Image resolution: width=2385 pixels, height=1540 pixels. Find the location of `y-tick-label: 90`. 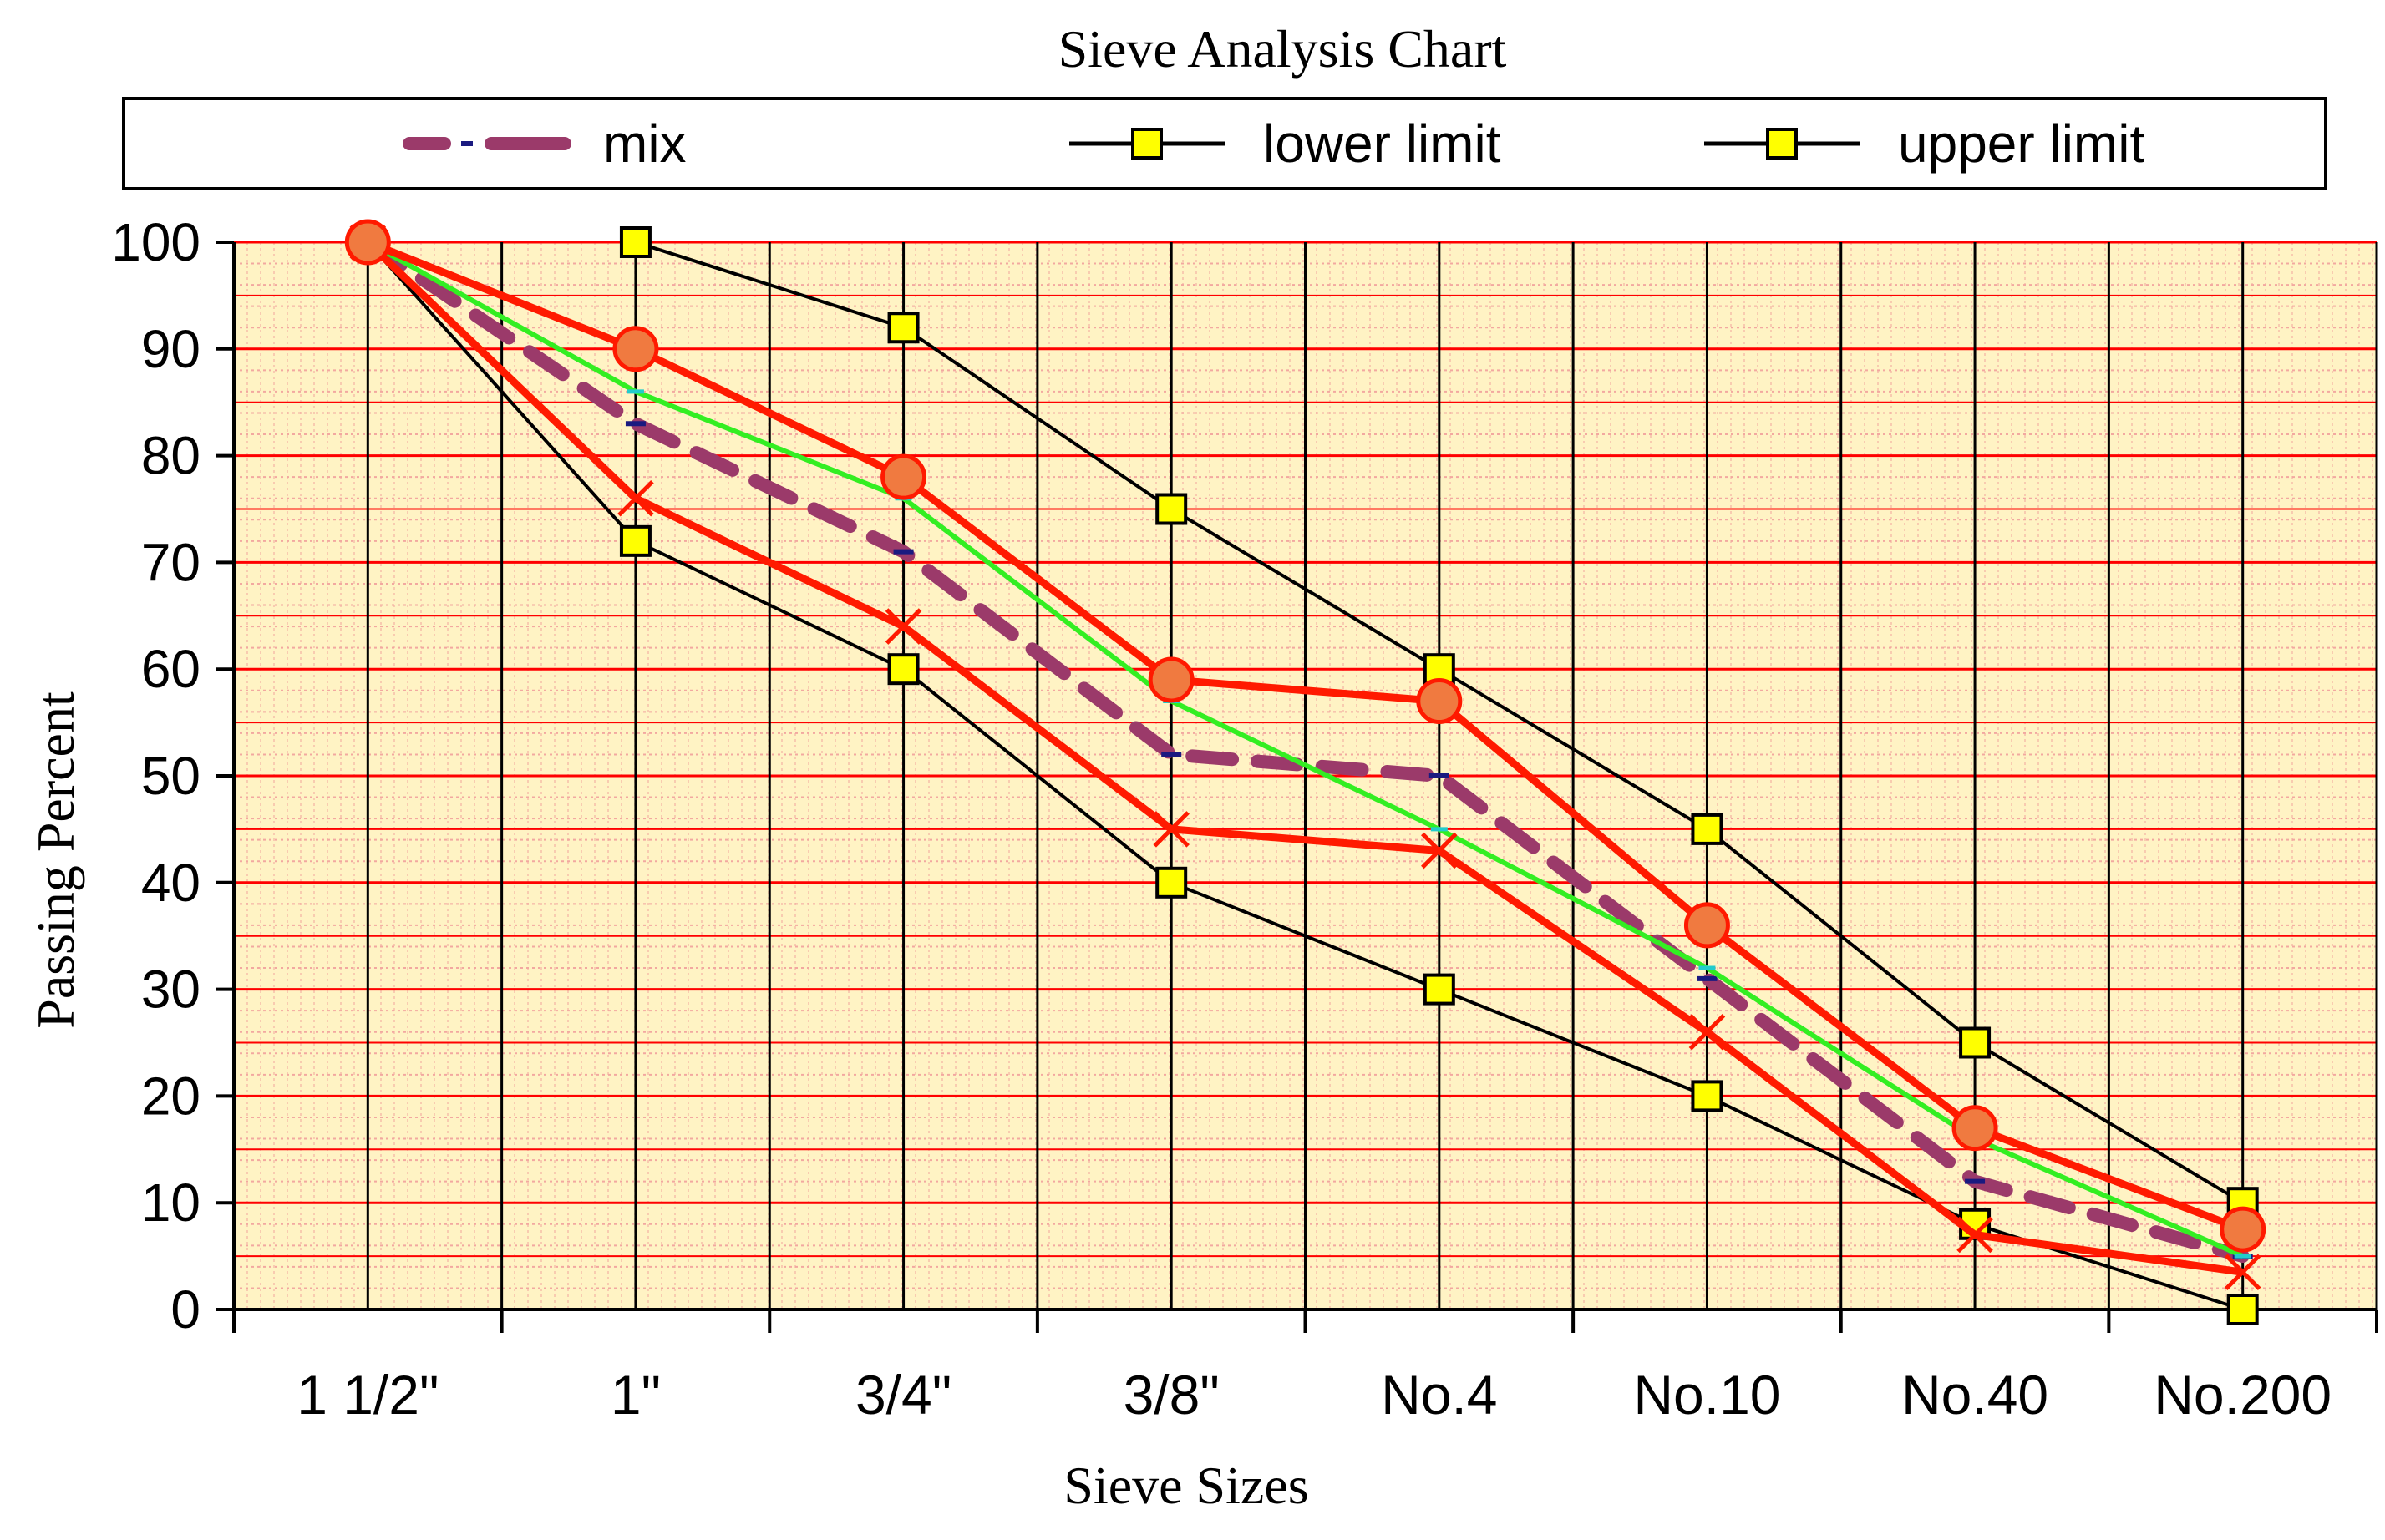

y-tick-label: 90 is located at coordinates (170, 349).